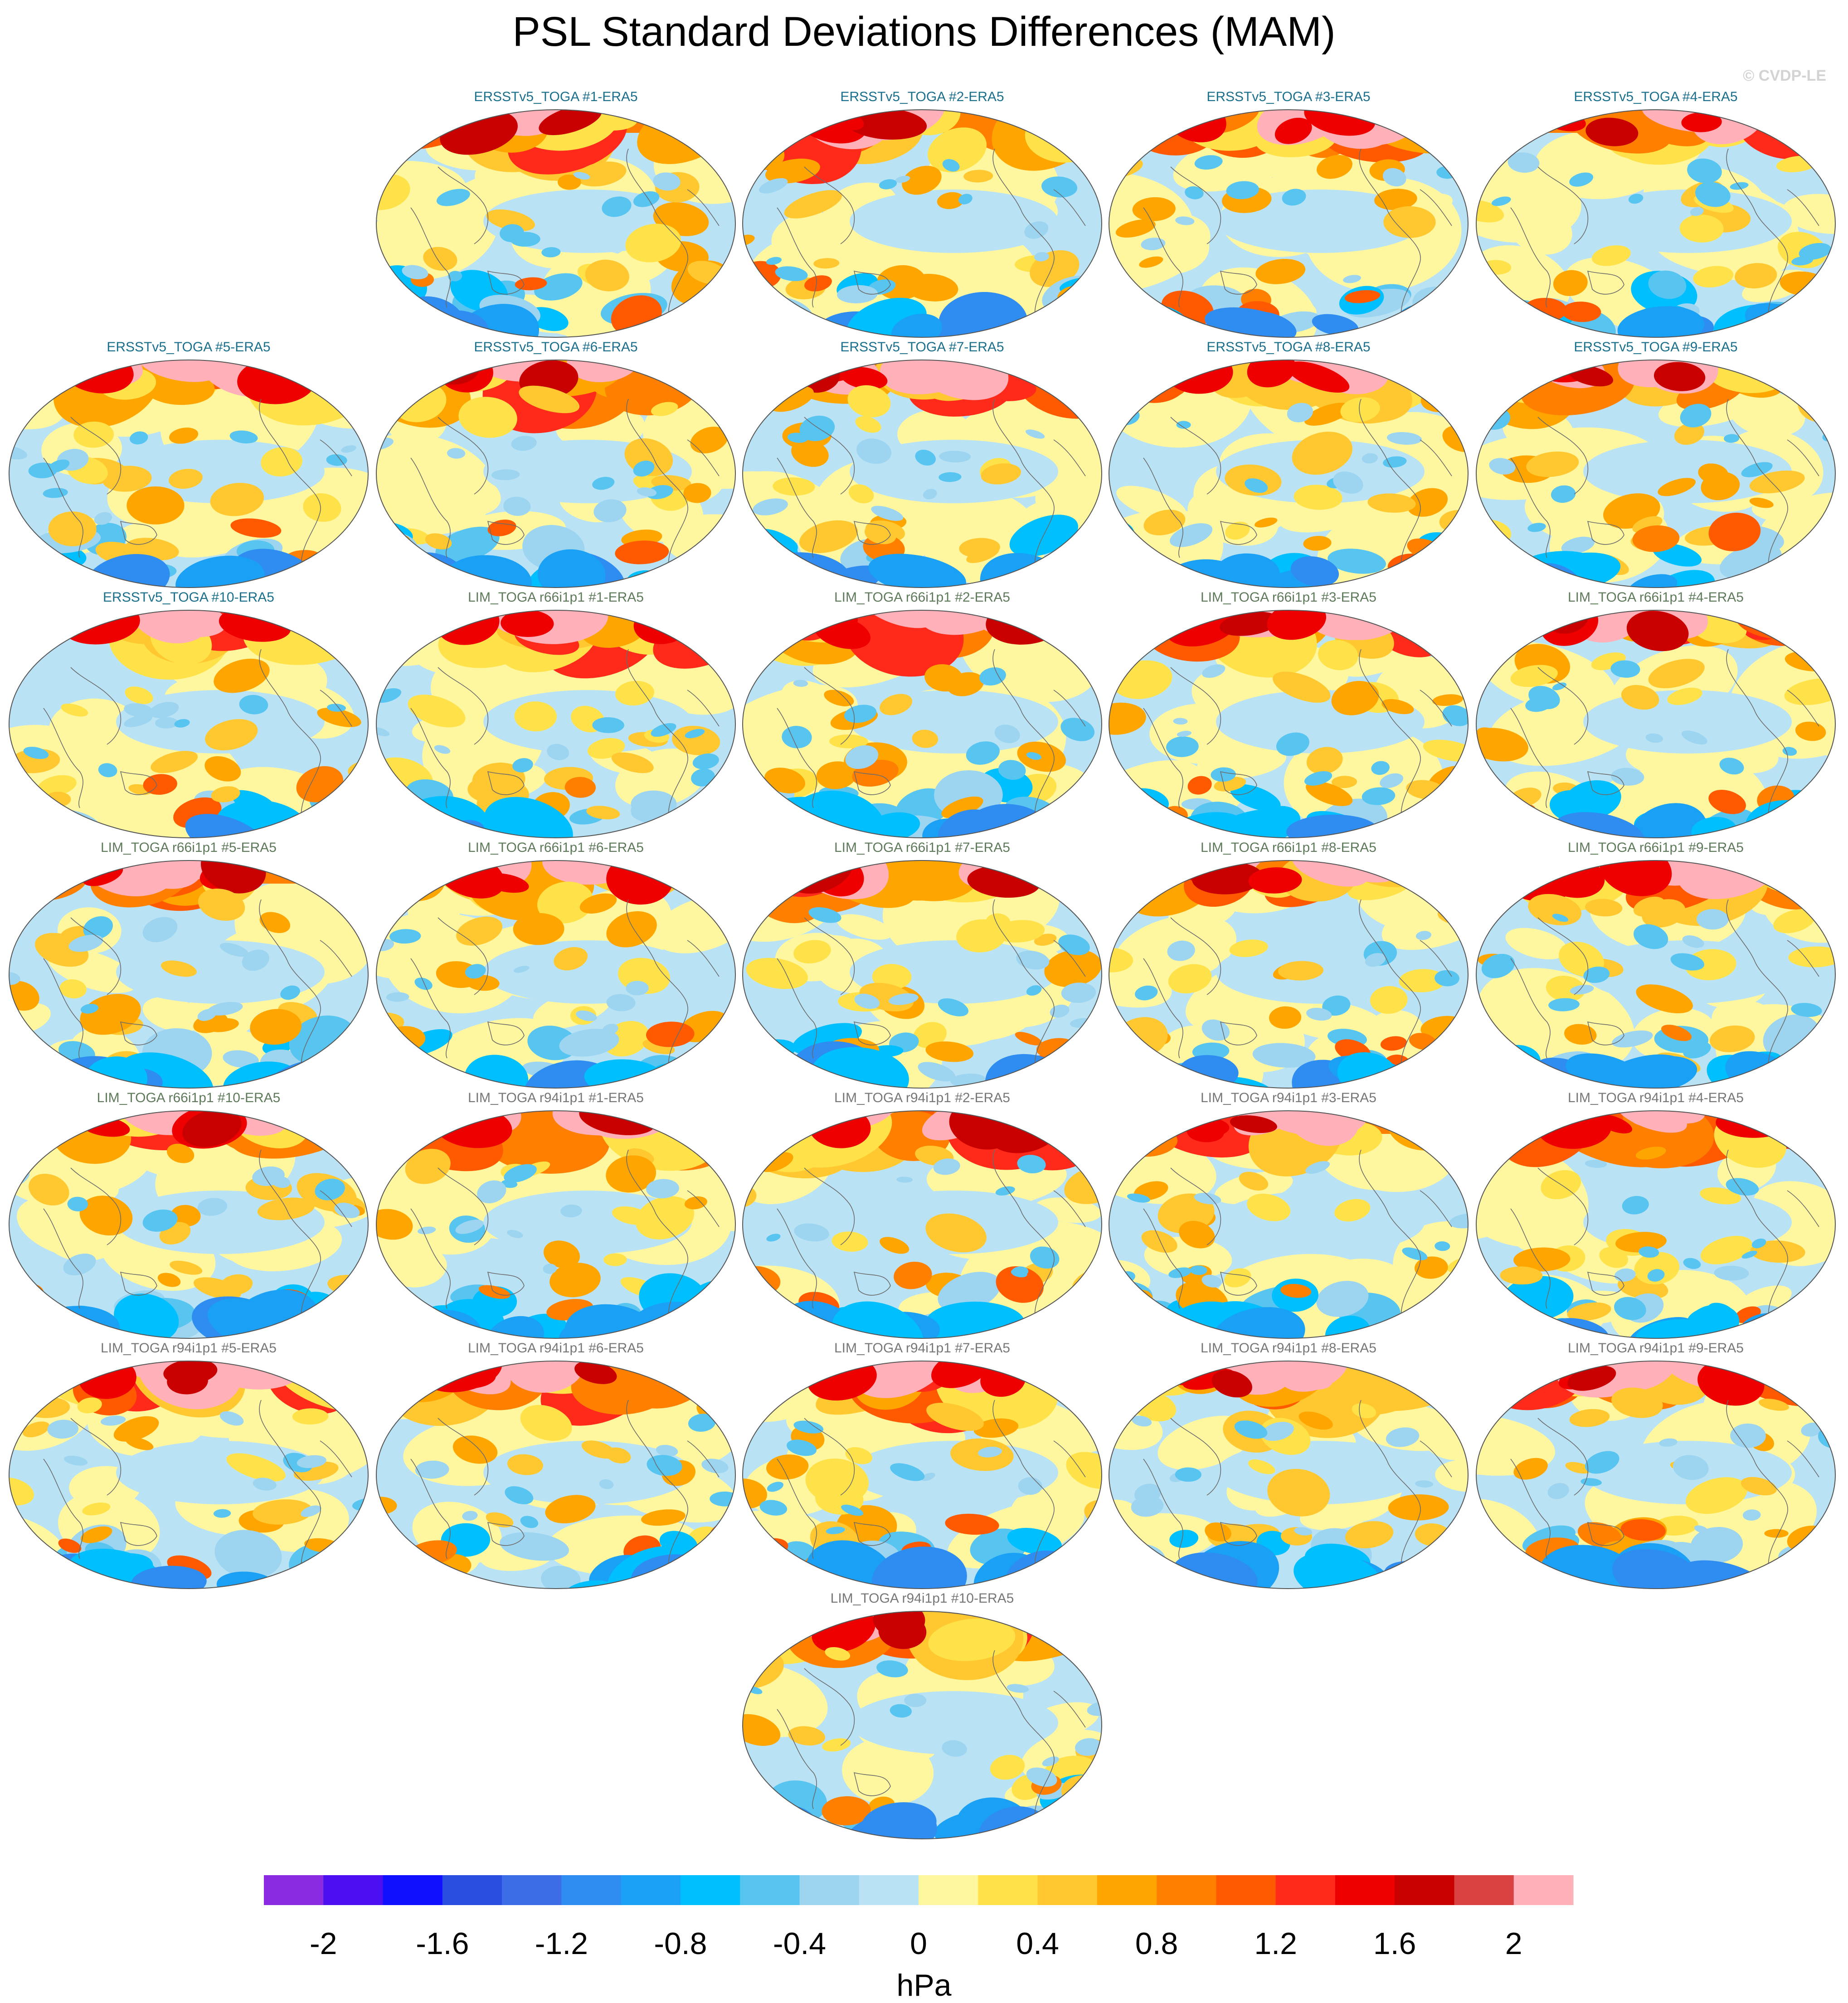  What do you see at coordinates (1656, 1348) in the screenshot?
I see `panel-title: LIM_TOGA r94i1p1 #9-ERA5` at bounding box center [1656, 1348].